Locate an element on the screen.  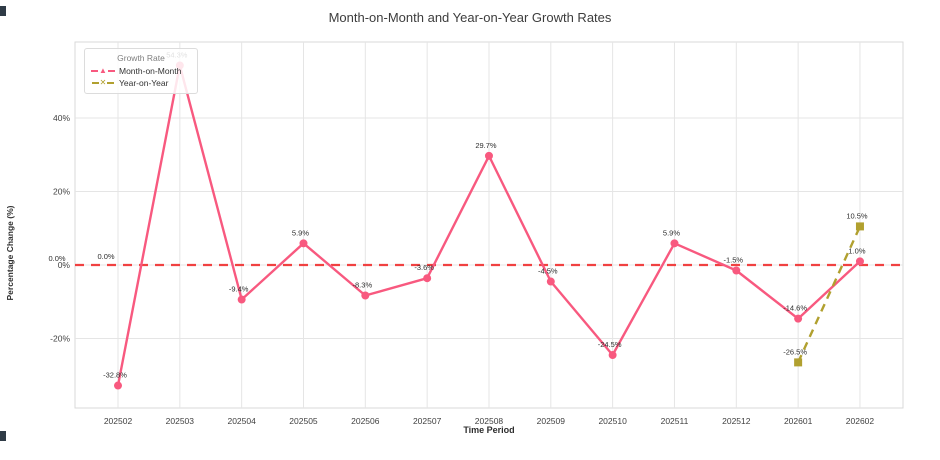
legend-item-year-on-year: ✕ Year-on-Year is located at coordinates (141, 83).